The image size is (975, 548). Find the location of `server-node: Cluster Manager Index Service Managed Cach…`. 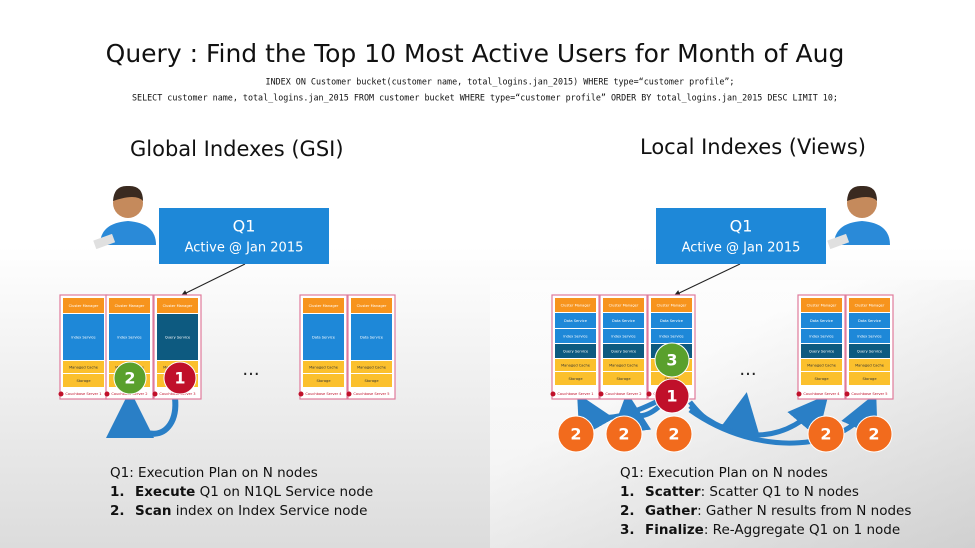

server-node: Cluster Manager Index Service Managed Cach… is located at coordinates (83, 347).